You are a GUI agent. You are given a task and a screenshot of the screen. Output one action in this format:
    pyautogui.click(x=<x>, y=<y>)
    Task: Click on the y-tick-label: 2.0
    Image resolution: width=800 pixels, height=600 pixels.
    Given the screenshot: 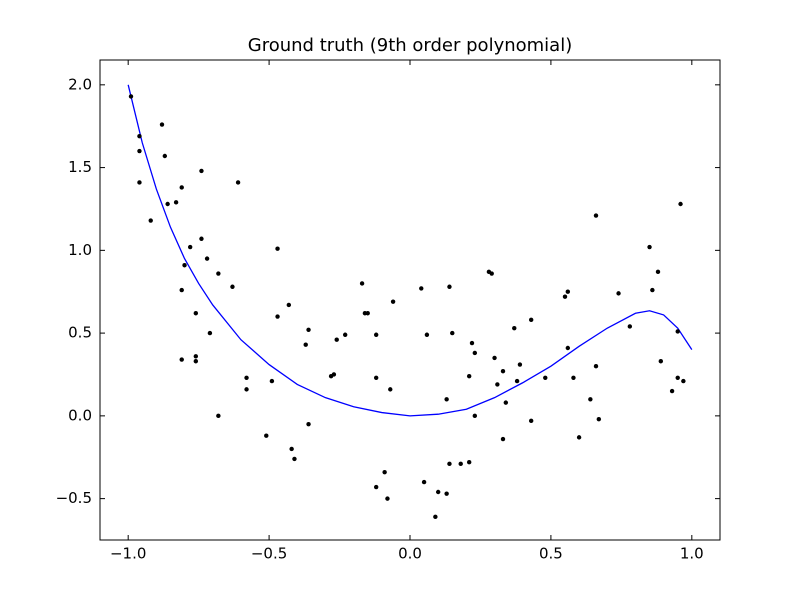 What is the action you would take?
    pyautogui.click(x=80, y=84)
    